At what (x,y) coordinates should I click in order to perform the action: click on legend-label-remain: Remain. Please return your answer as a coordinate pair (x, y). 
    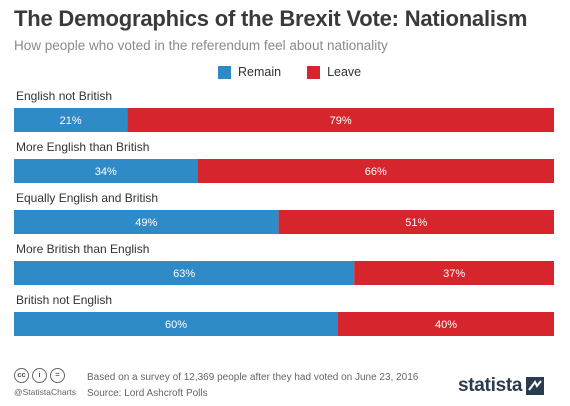
    Looking at the image, I should click on (260, 72).